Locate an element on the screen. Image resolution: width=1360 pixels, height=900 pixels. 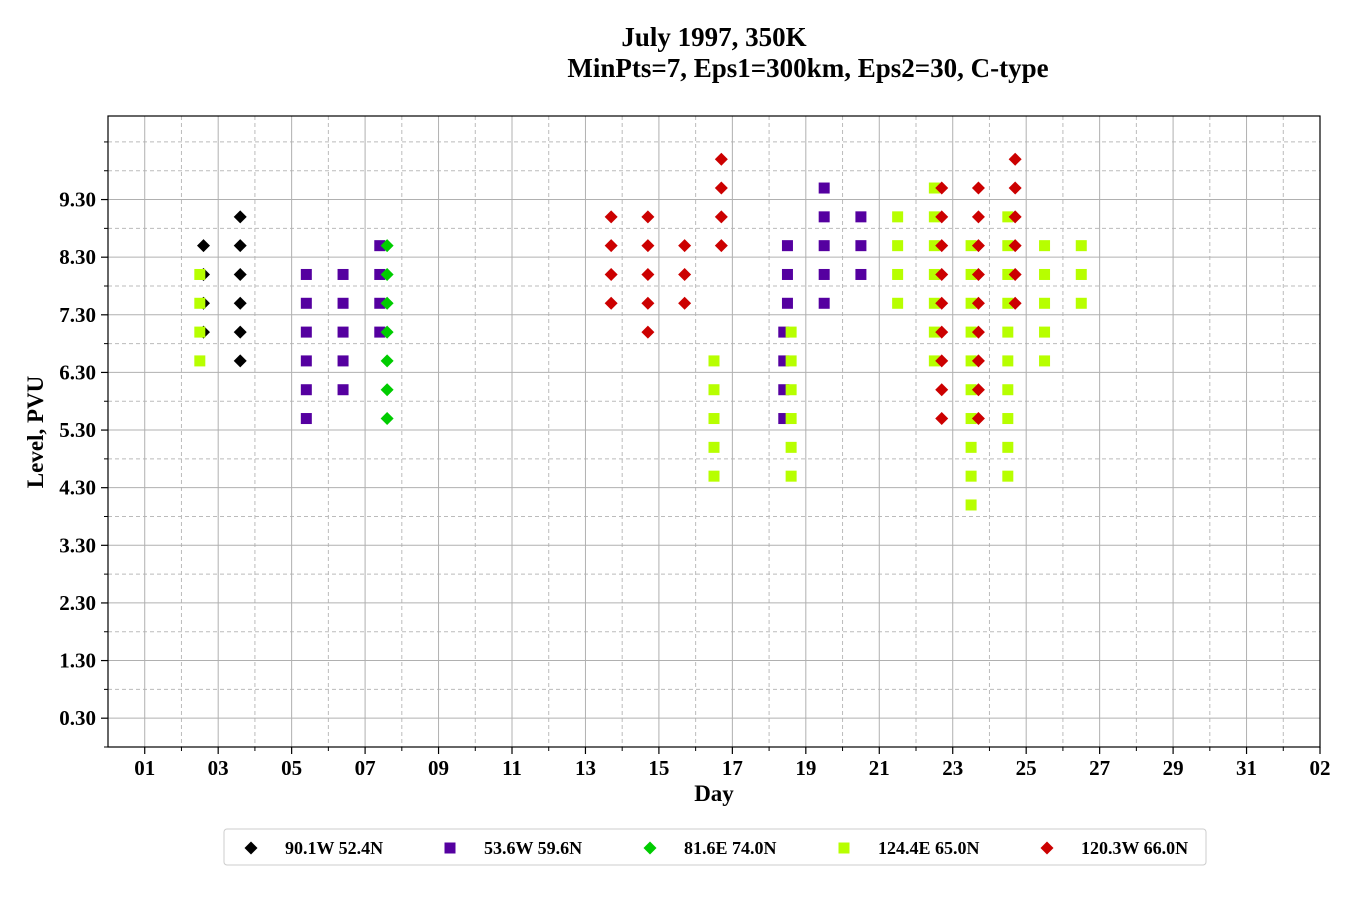
x-tick-label: 19 is located at coordinates (805, 768).